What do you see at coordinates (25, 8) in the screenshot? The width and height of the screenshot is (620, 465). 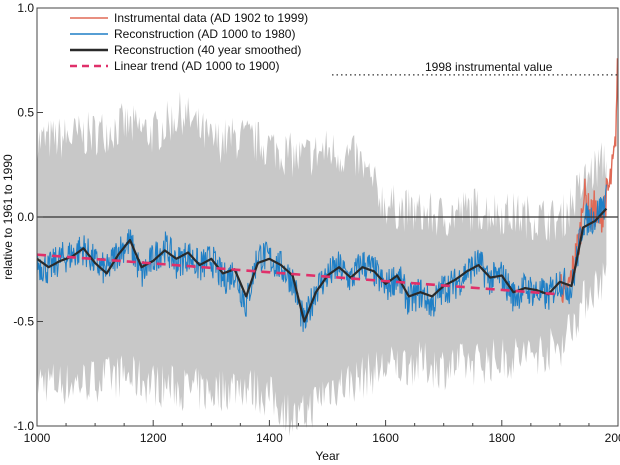 I see `y-tick-label: 1.0` at bounding box center [25, 8].